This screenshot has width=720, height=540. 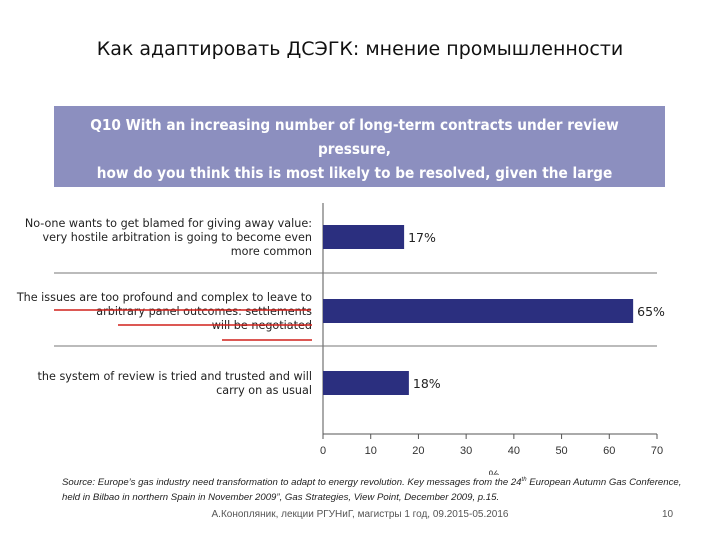 What do you see at coordinates (427, 383) in the screenshot?
I see `bar-value-label-3: 18%` at bounding box center [427, 383].